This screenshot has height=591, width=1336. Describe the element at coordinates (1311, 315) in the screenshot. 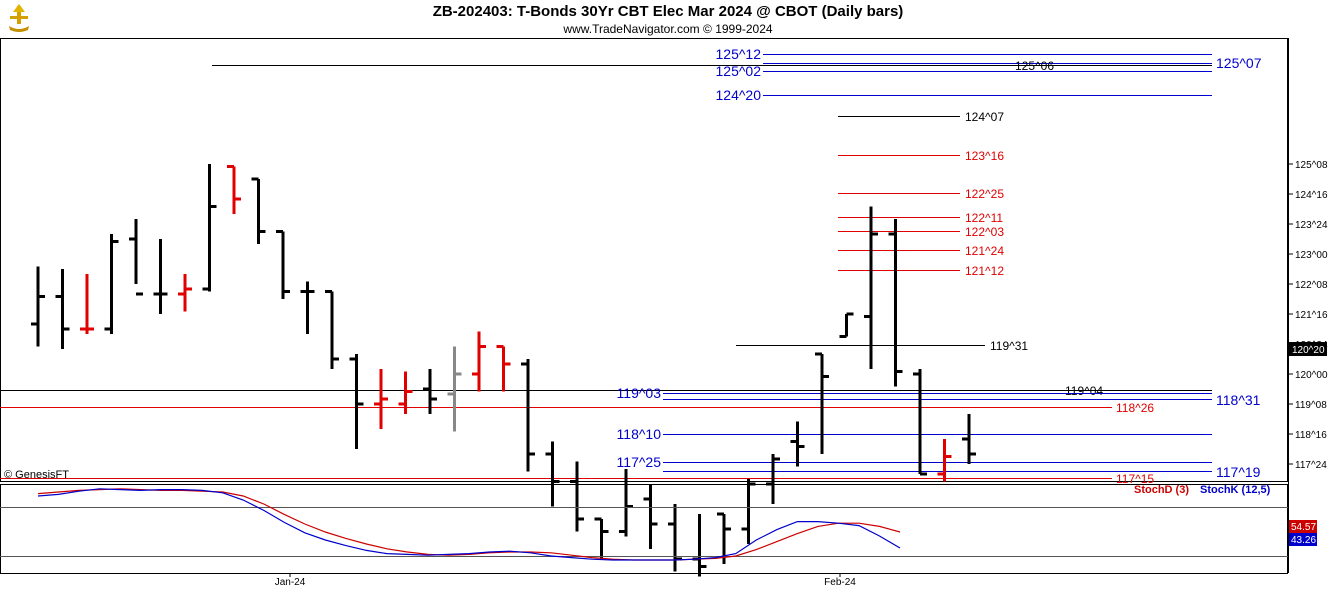

I see `y-tick-label-5: 121^16` at that location.